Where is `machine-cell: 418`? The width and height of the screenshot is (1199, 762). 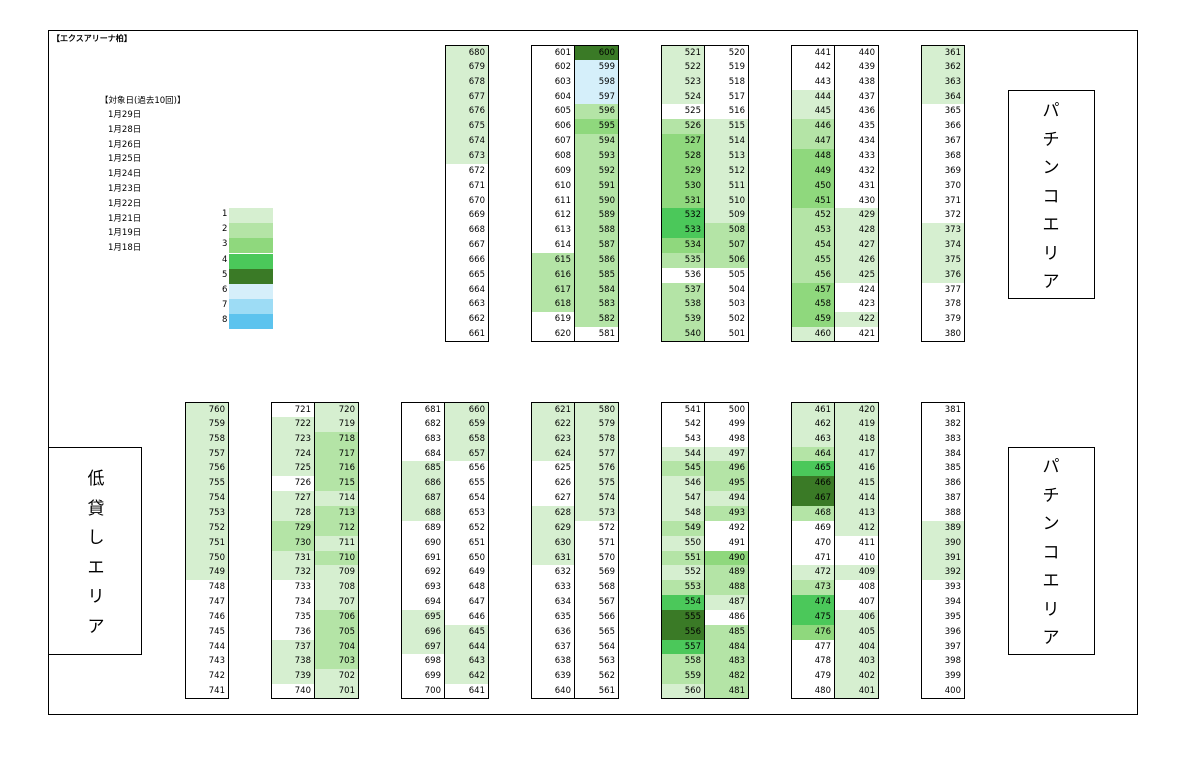 machine-cell: 418 is located at coordinates (857, 439).